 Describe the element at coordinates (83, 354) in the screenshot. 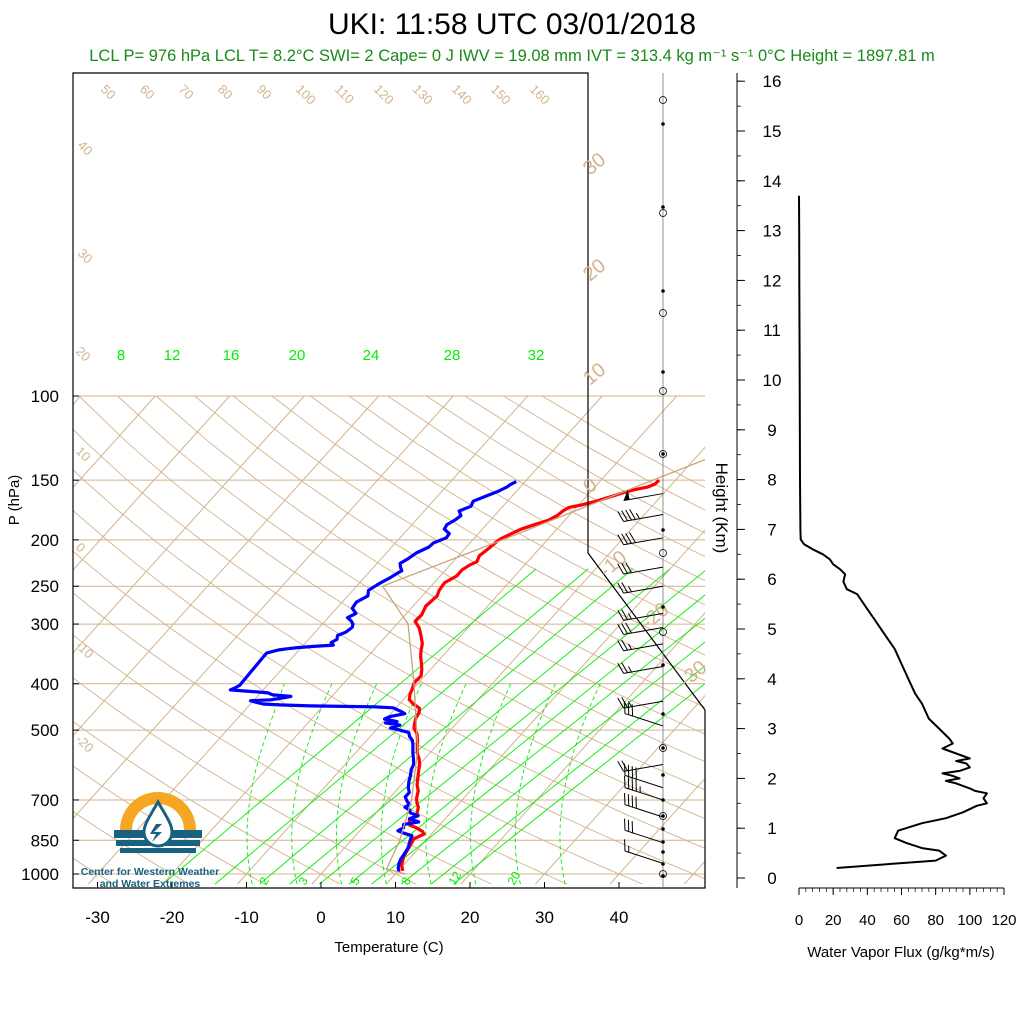

I see `theta-label-left: 20` at that location.